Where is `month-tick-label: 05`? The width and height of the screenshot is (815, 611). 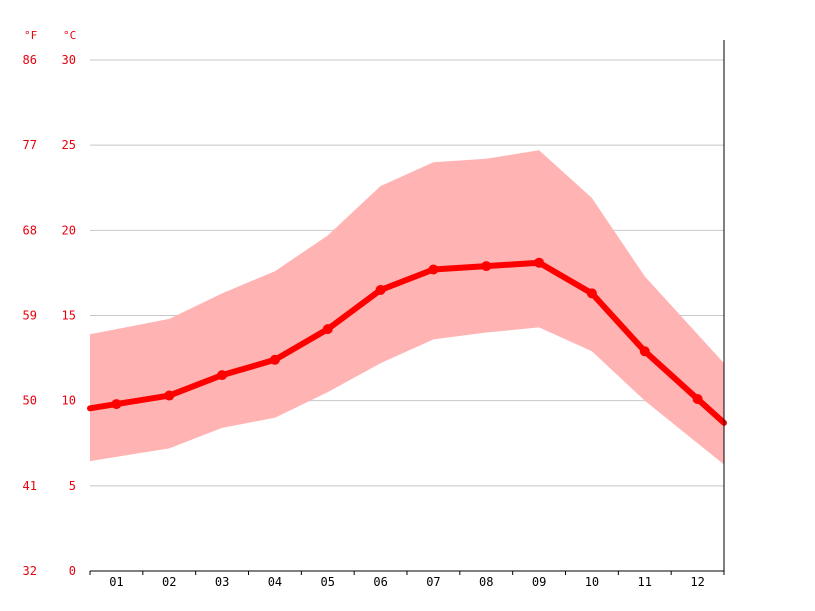 month-tick-label: 05 is located at coordinates (328, 582).